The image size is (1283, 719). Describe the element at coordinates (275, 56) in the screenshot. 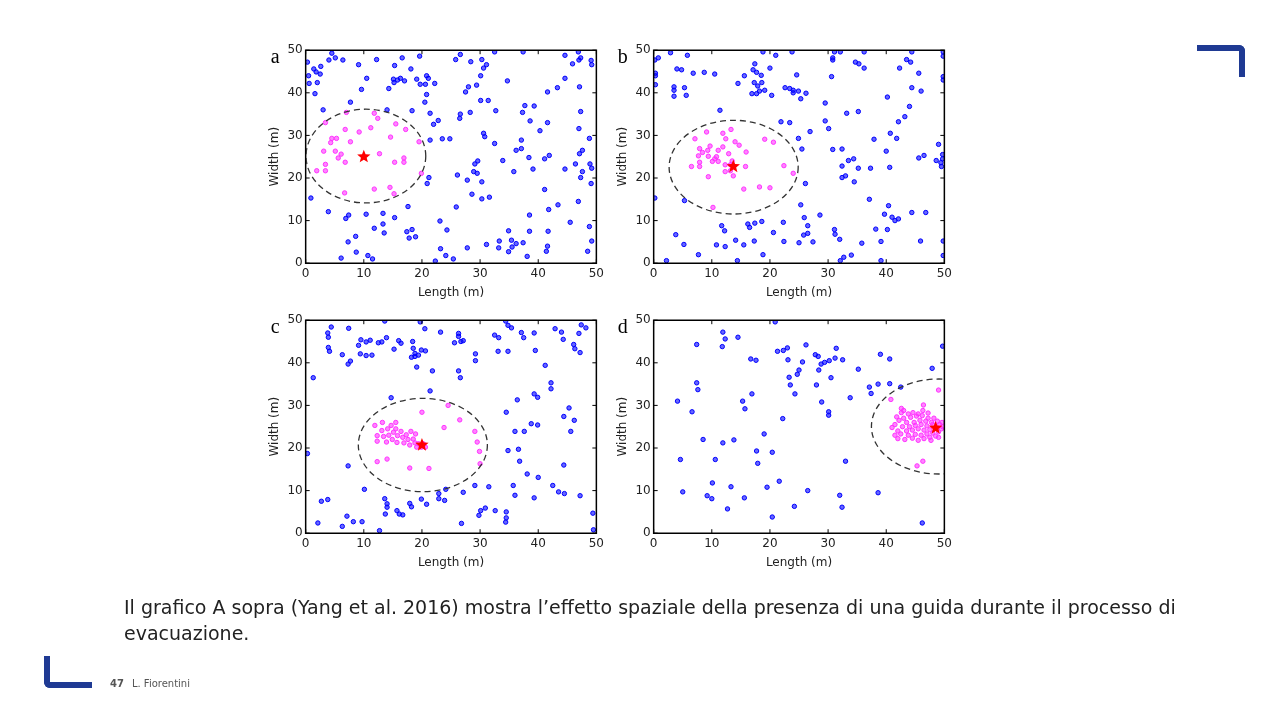

I see `chart-title: a` at that location.